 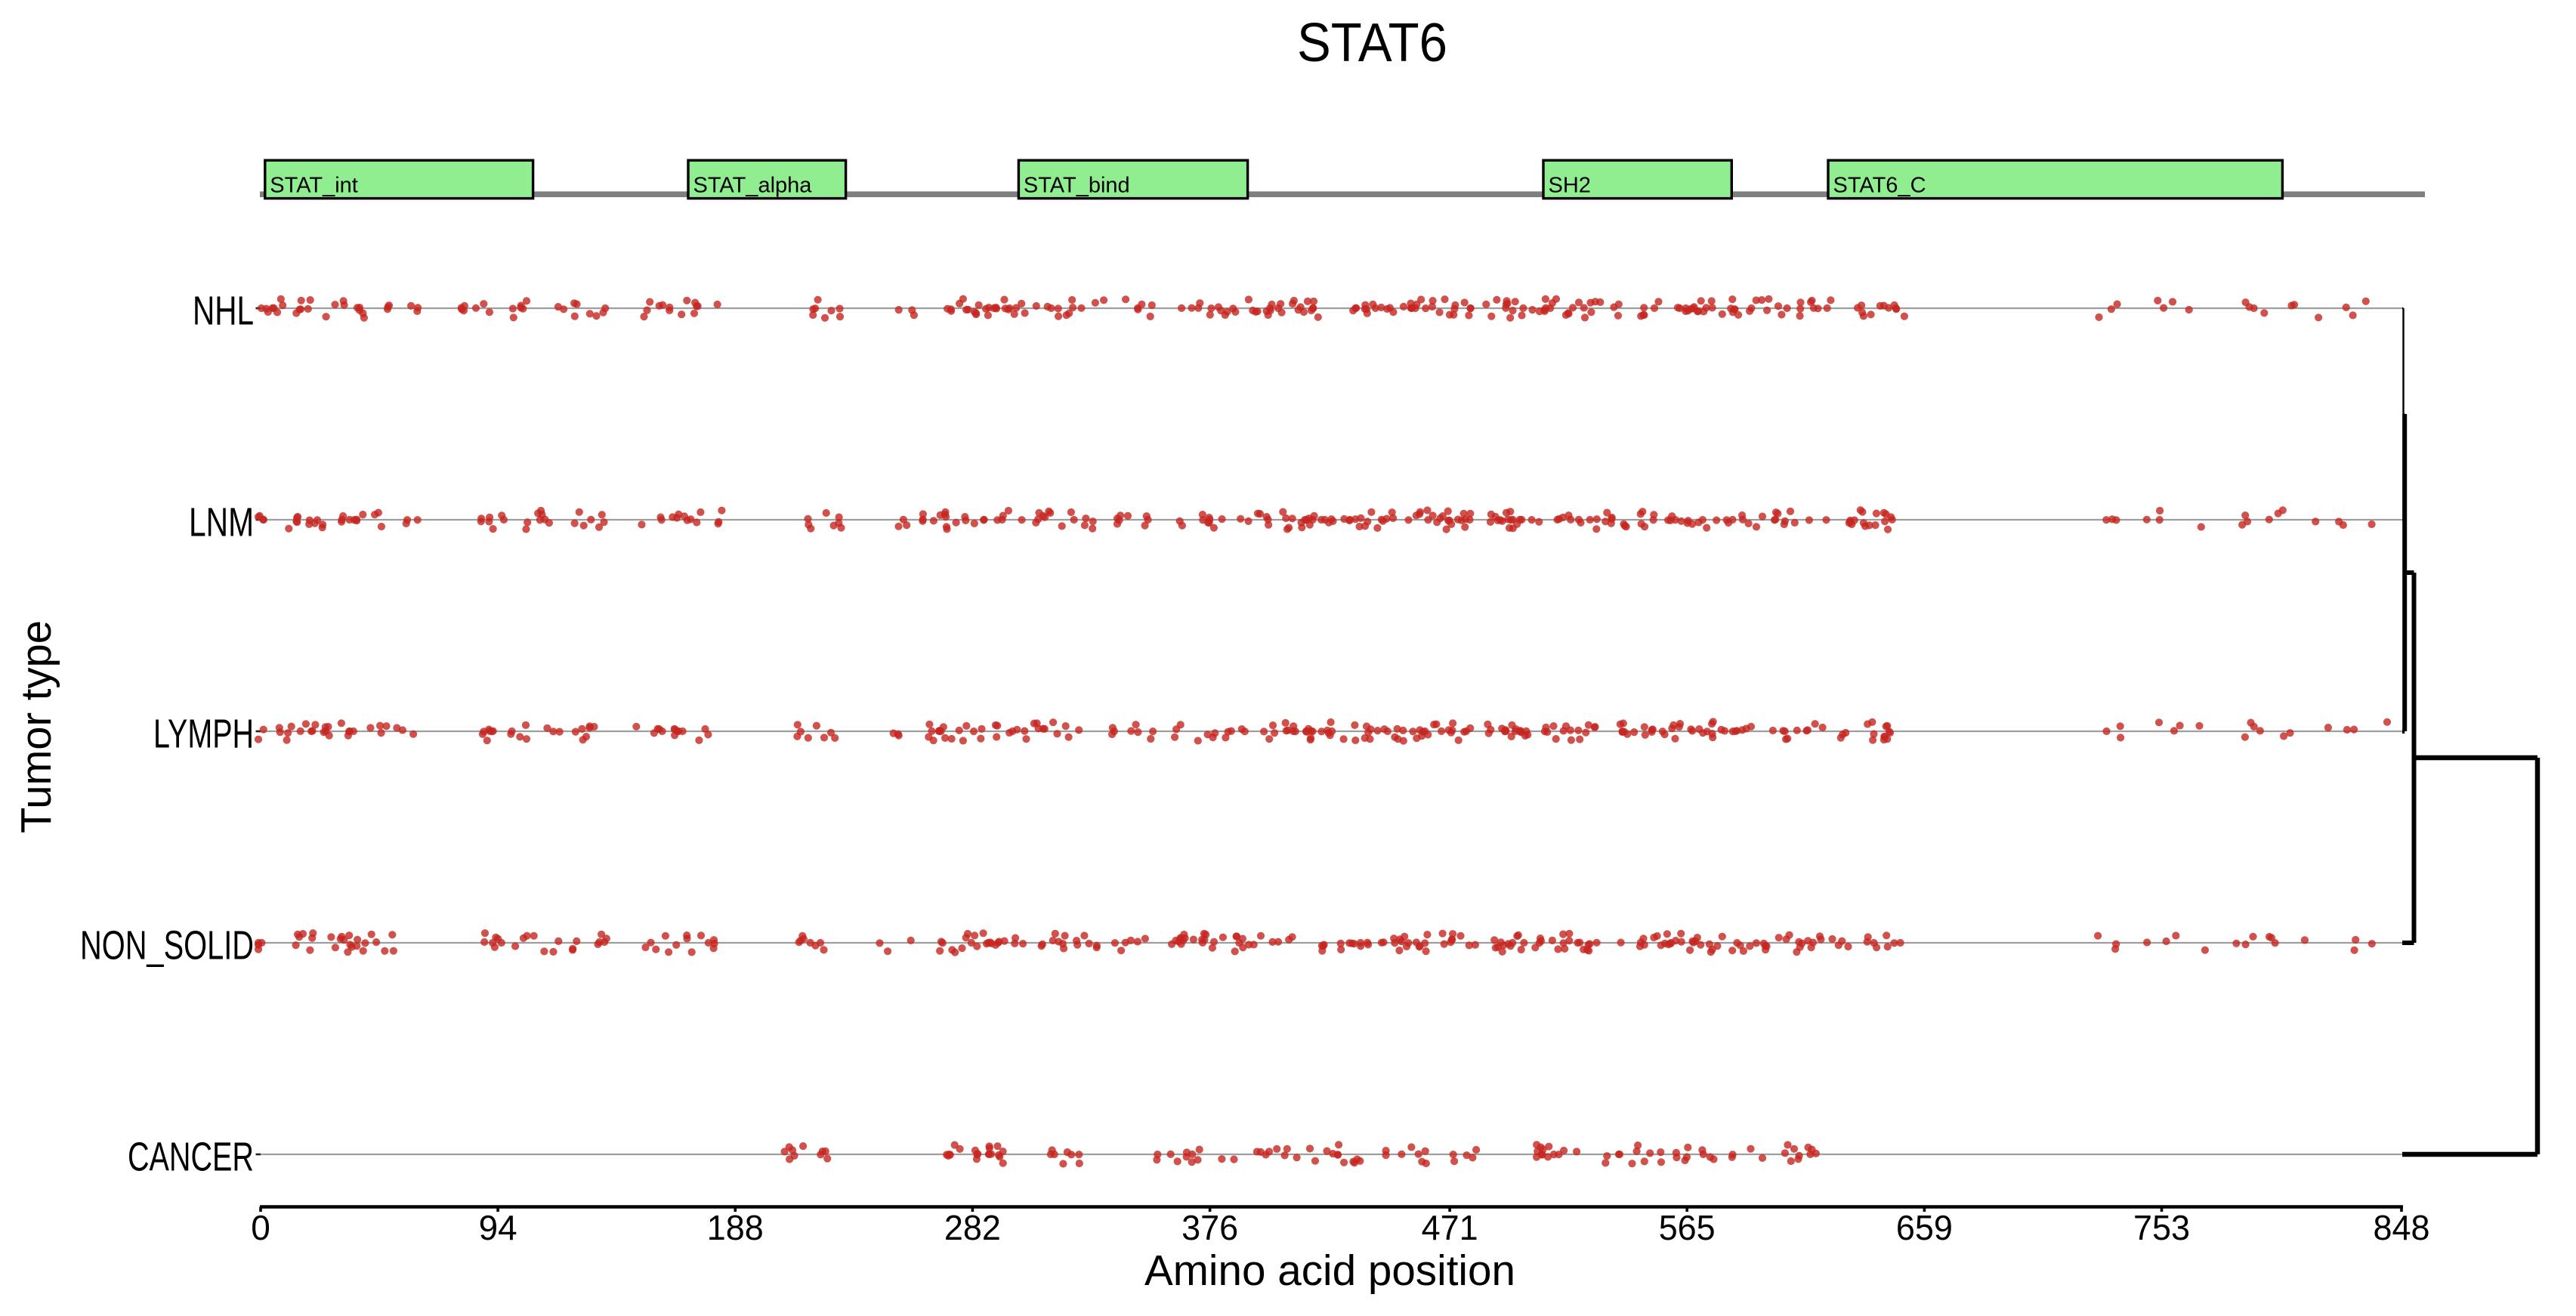 I want to click on svg-text: CANCER, so click(x=191, y=1157).